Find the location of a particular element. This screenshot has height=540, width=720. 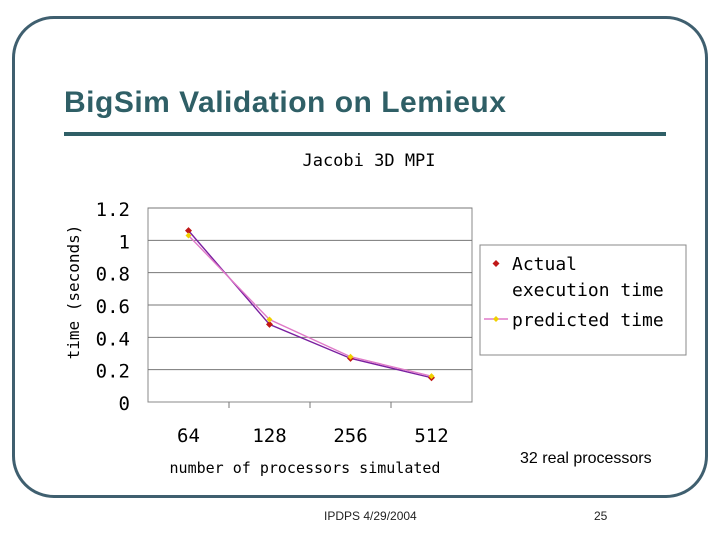

y-axis-label: time (seconds) is located at coordinates (73, 292).